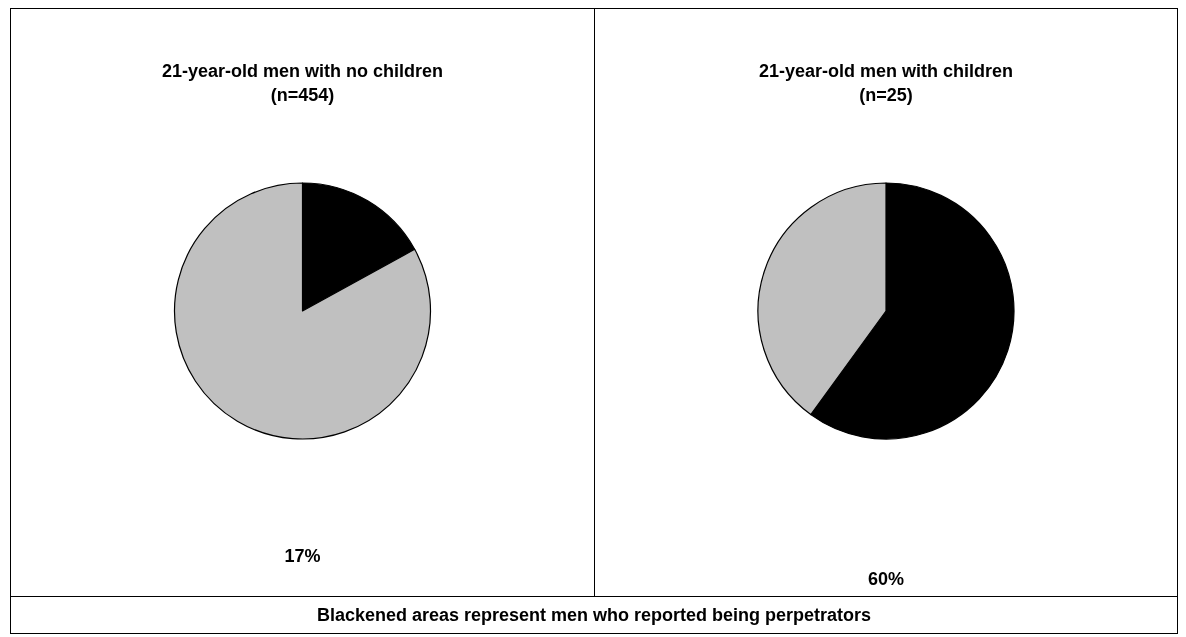 The width and height of the screenshot is (1186, 637). Describe the element at coordinates (886, 83) in the screenshot. I see `chart-title: 21-year-old men with children (n=25)` at that location.